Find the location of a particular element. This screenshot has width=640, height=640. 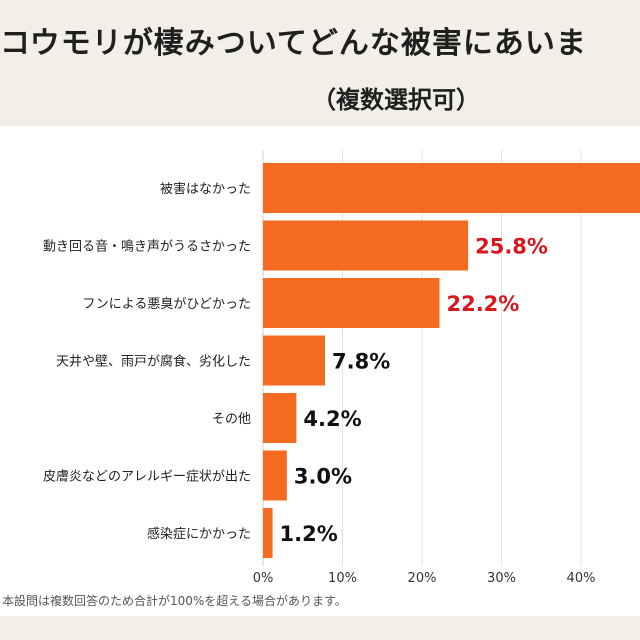

x-tick-label: 20% is located at coordinates (422, 578).